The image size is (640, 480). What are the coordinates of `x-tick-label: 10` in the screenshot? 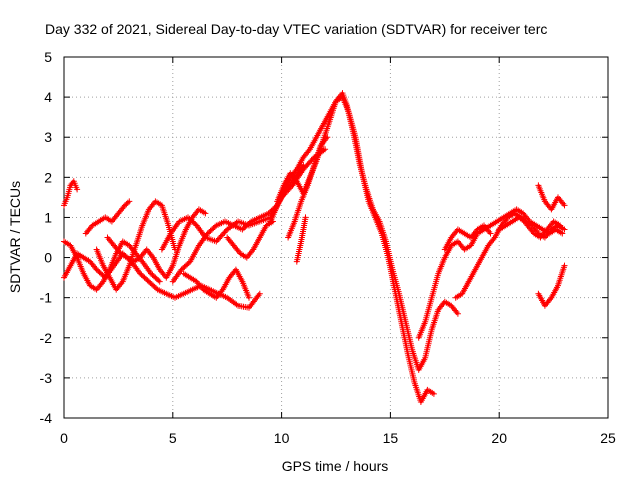 It's located at (282, 438).